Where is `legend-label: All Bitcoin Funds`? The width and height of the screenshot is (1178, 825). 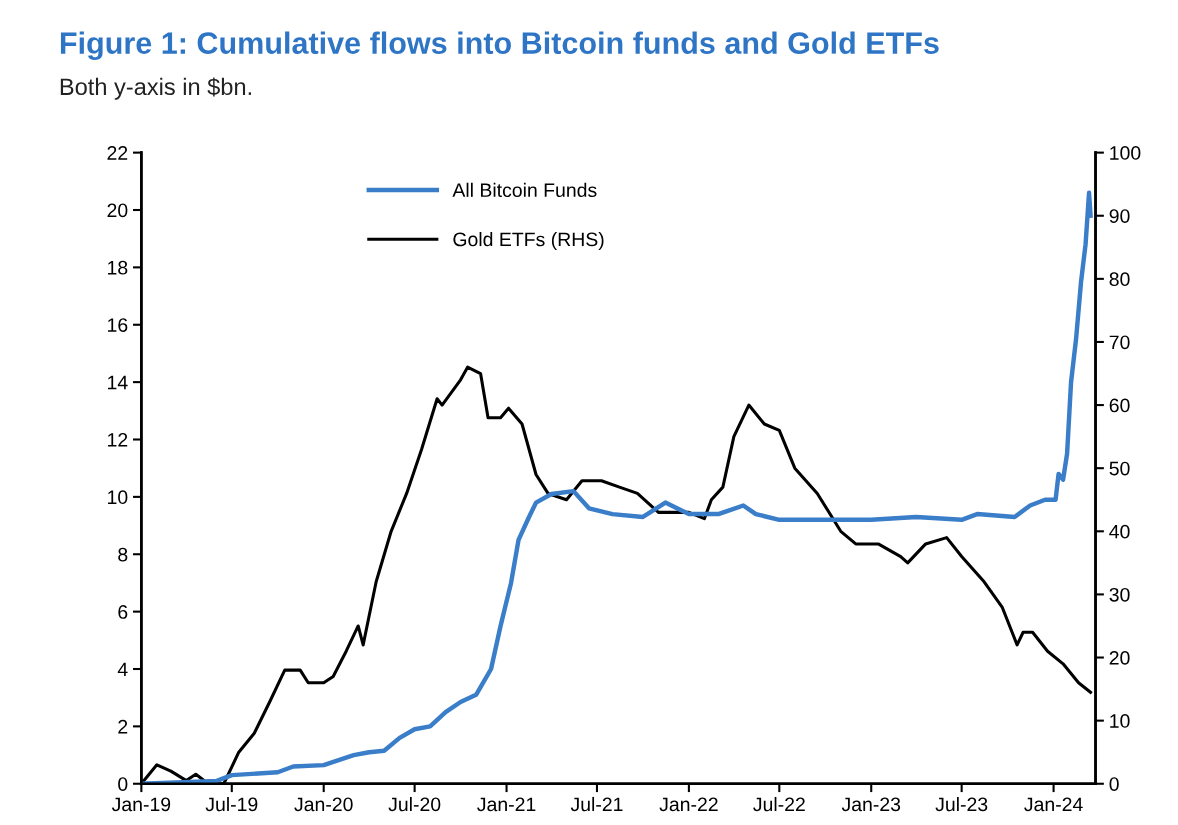
legend-label: All Bitcoin Funds is located at coordinates (524, 190).